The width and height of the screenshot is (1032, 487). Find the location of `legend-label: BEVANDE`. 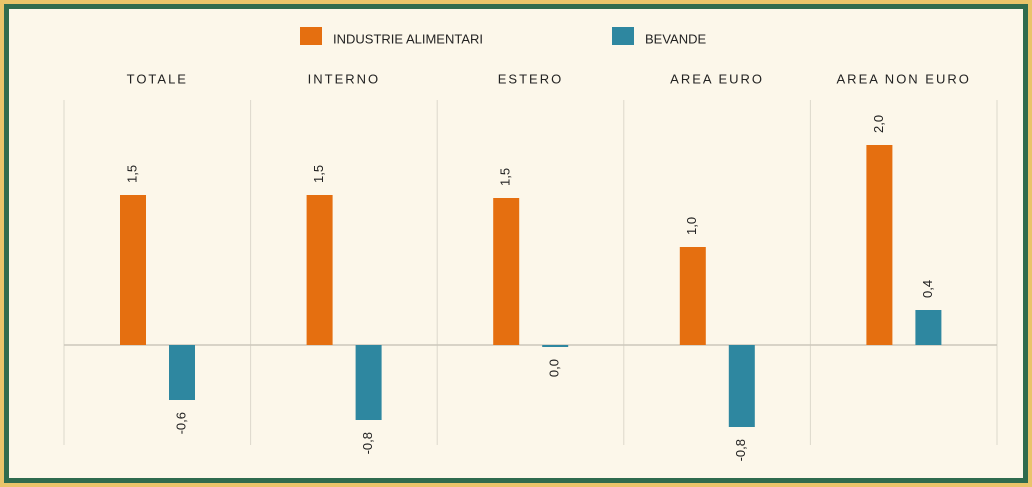

legend-label: BEVANDE is located at coordinates (675, 38).